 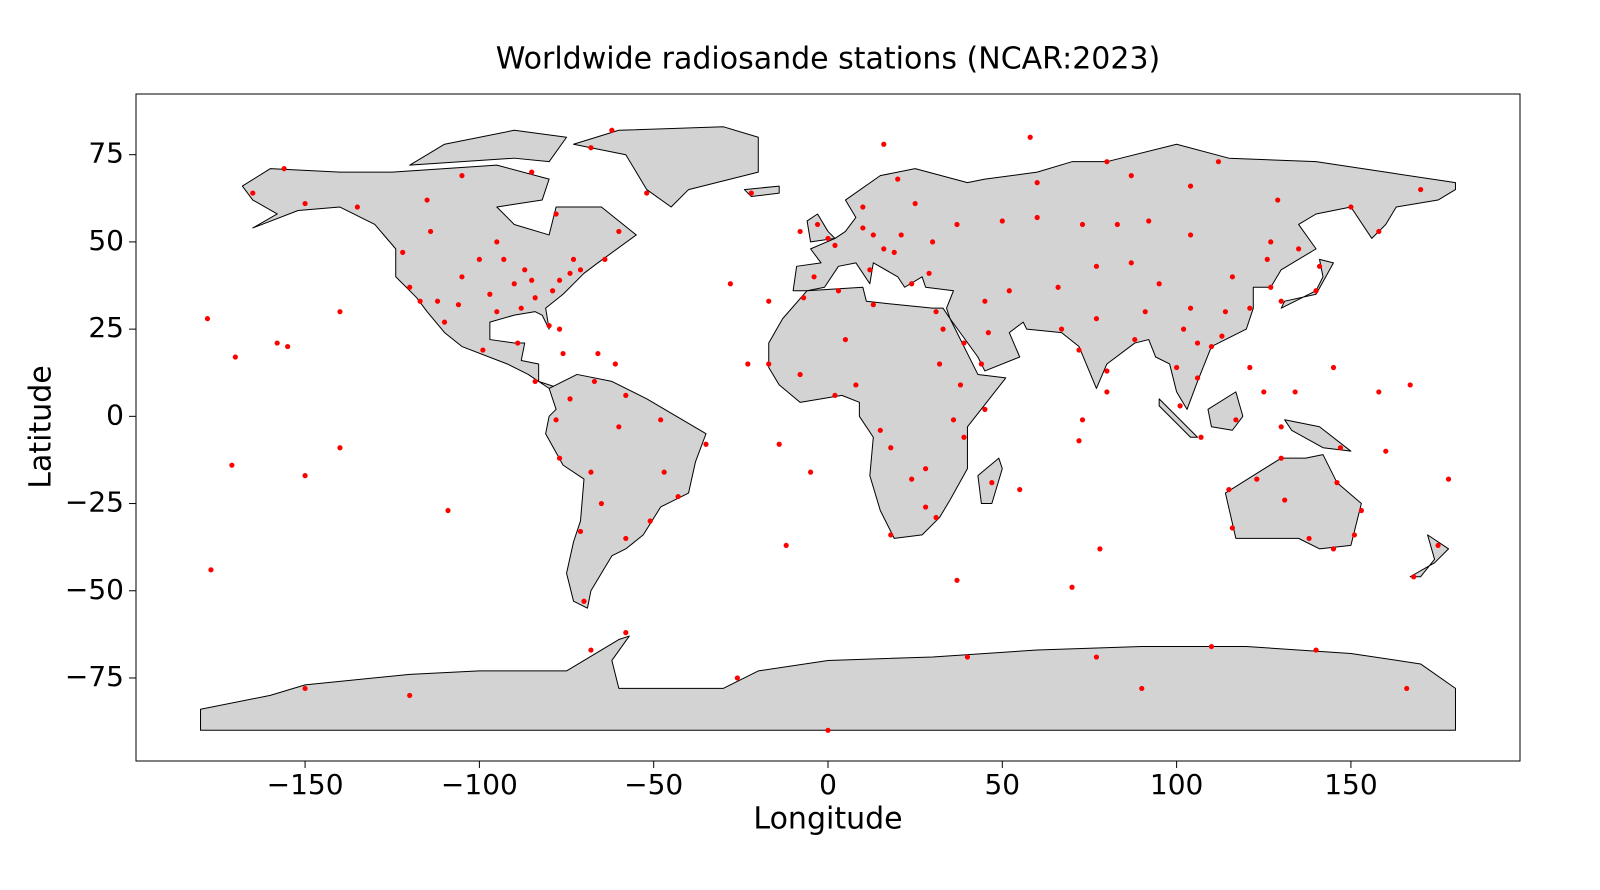 I want to click on arctic-islands, so click(x=488, y=147).